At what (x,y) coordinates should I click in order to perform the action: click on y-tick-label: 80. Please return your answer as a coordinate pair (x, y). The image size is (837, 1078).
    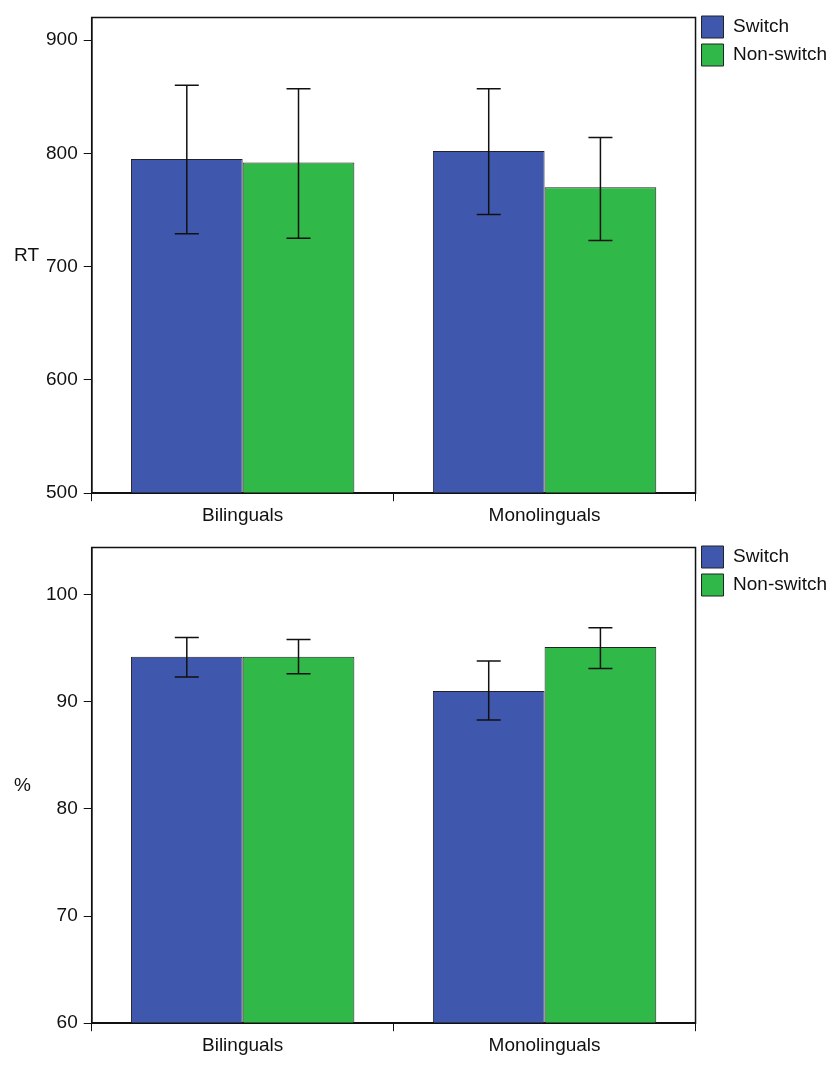
    Looking at the image, I should click on (67, 808).